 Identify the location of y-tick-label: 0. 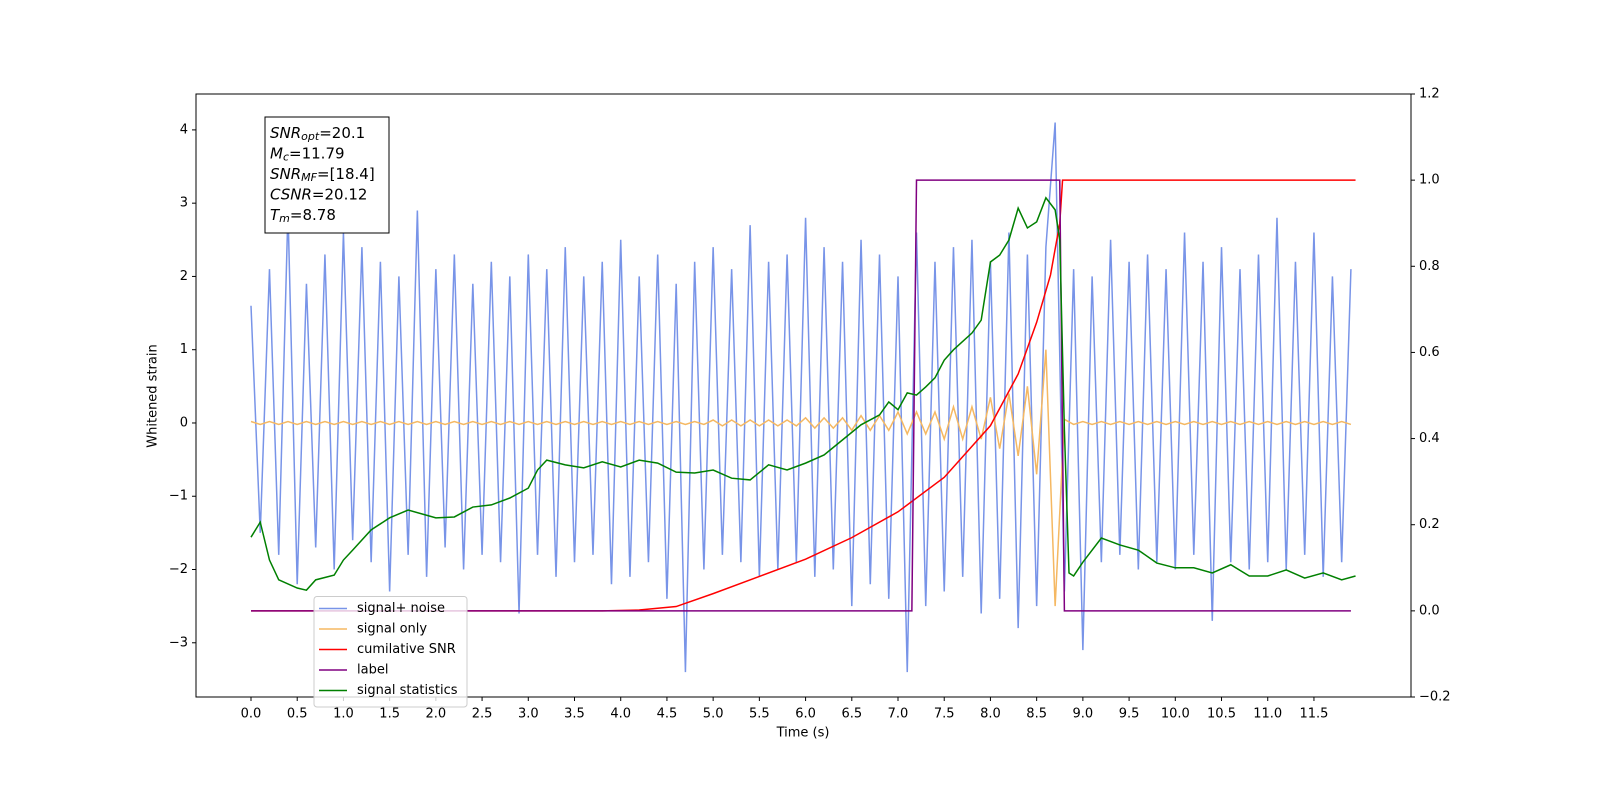
(184, 422).